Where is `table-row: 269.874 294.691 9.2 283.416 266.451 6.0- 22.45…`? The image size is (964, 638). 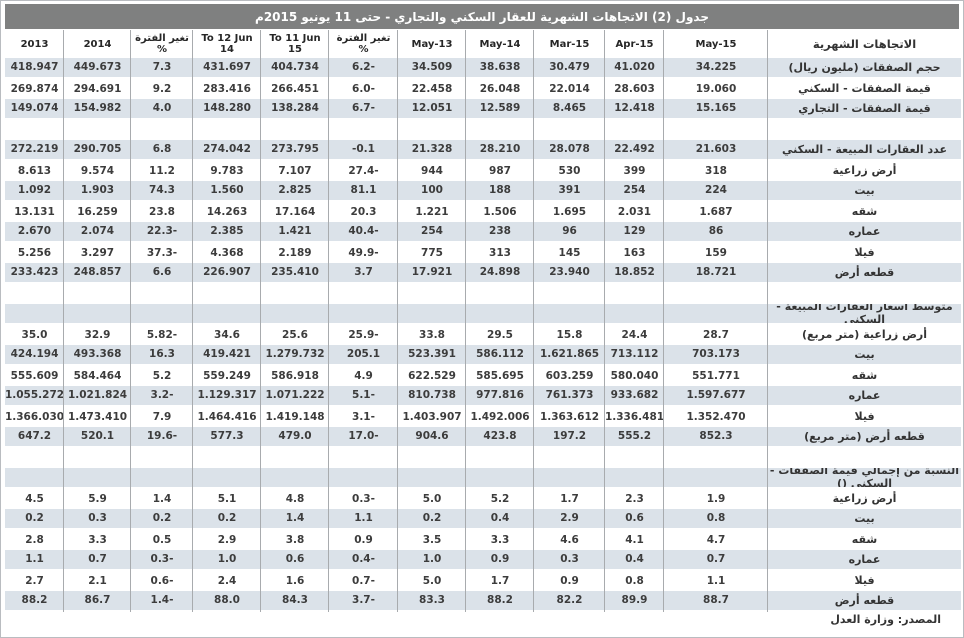
table-row: 269.874 294.691 9.2 283.416 266.451 6.0- 22.45… is located at coordinates (483, 88).